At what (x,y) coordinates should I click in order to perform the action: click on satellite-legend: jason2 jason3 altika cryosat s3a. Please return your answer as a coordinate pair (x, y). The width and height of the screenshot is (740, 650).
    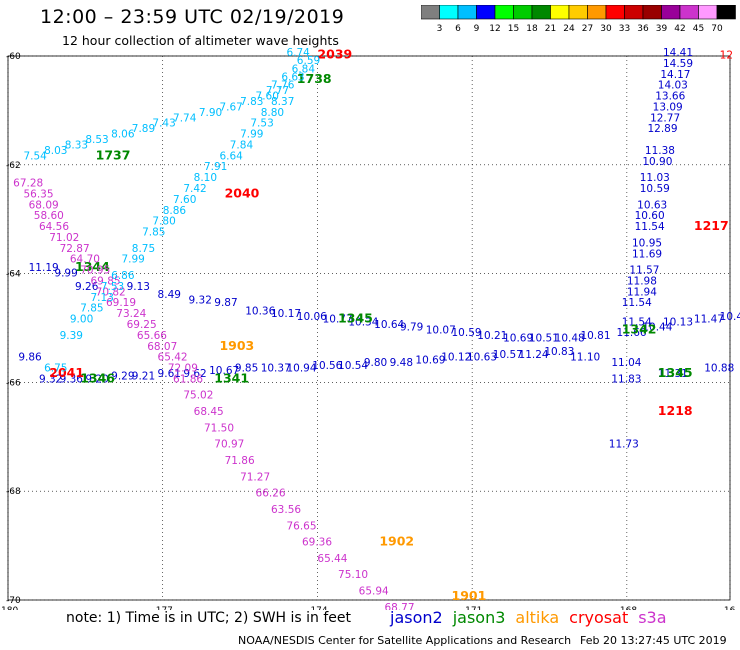
    Looking at the image, I should click on (533, 617).